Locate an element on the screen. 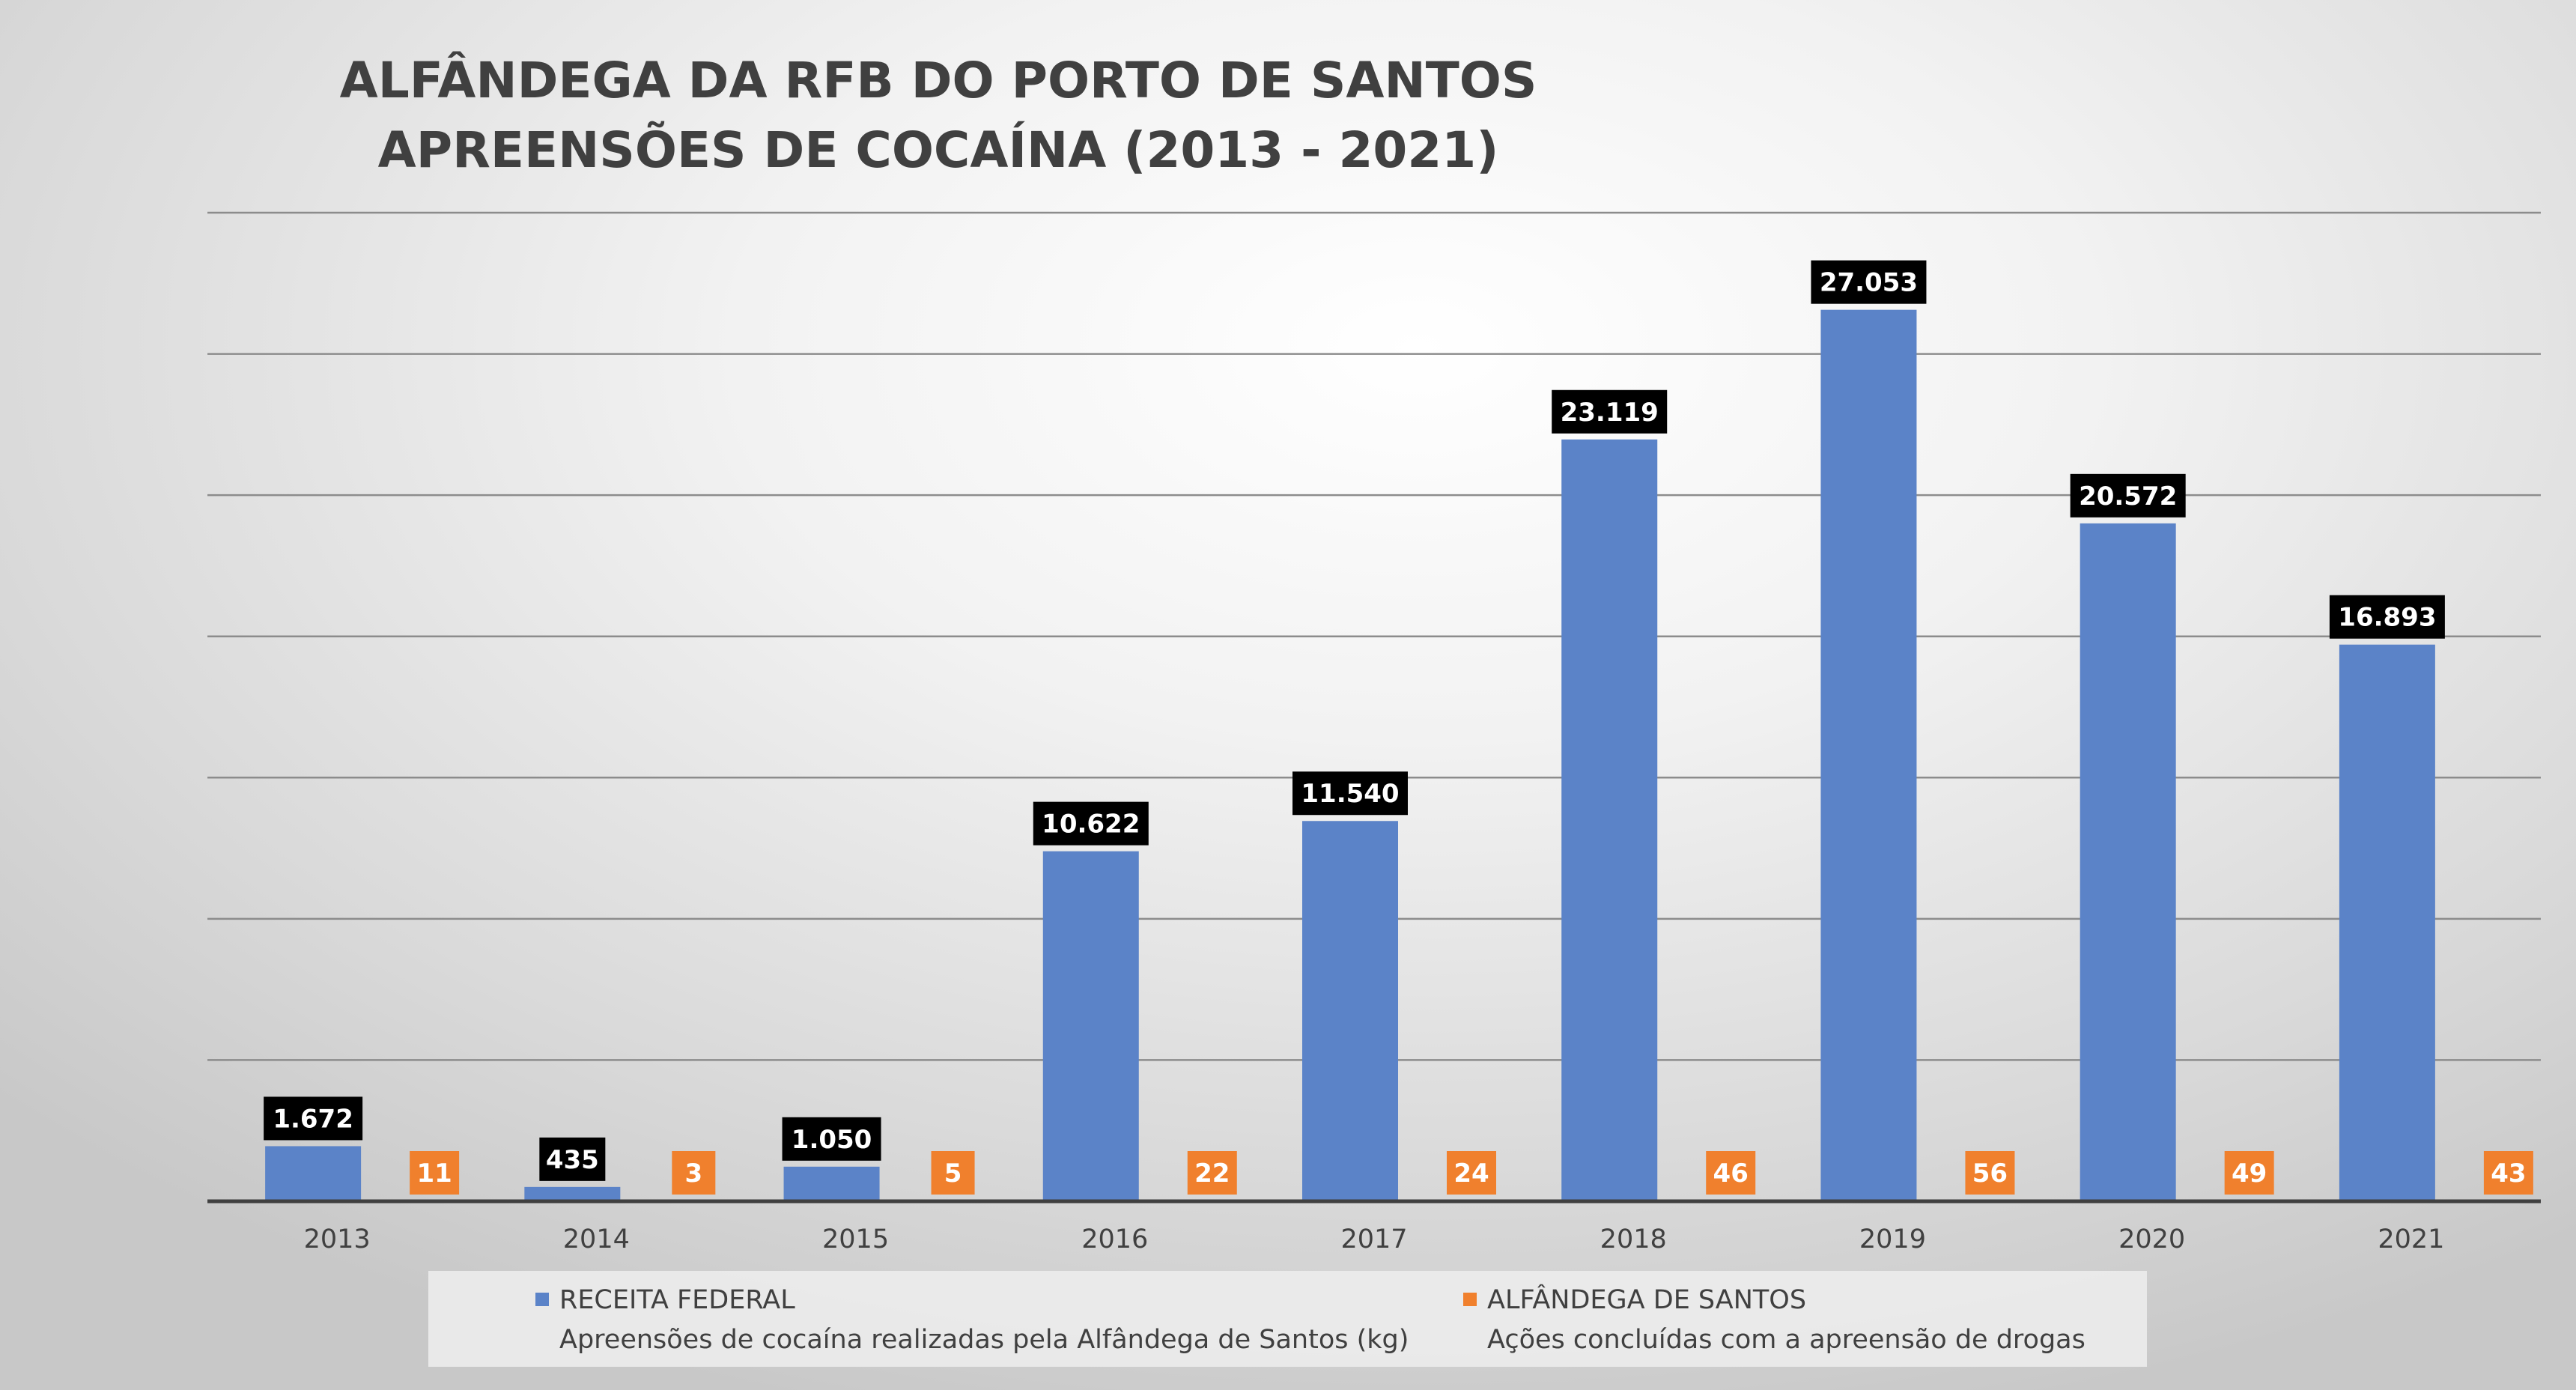 This screenshot has width=2576, height=1390. data-label-bg-alfandega-de-santos-2017 is located at coordinates (1471, 1173).